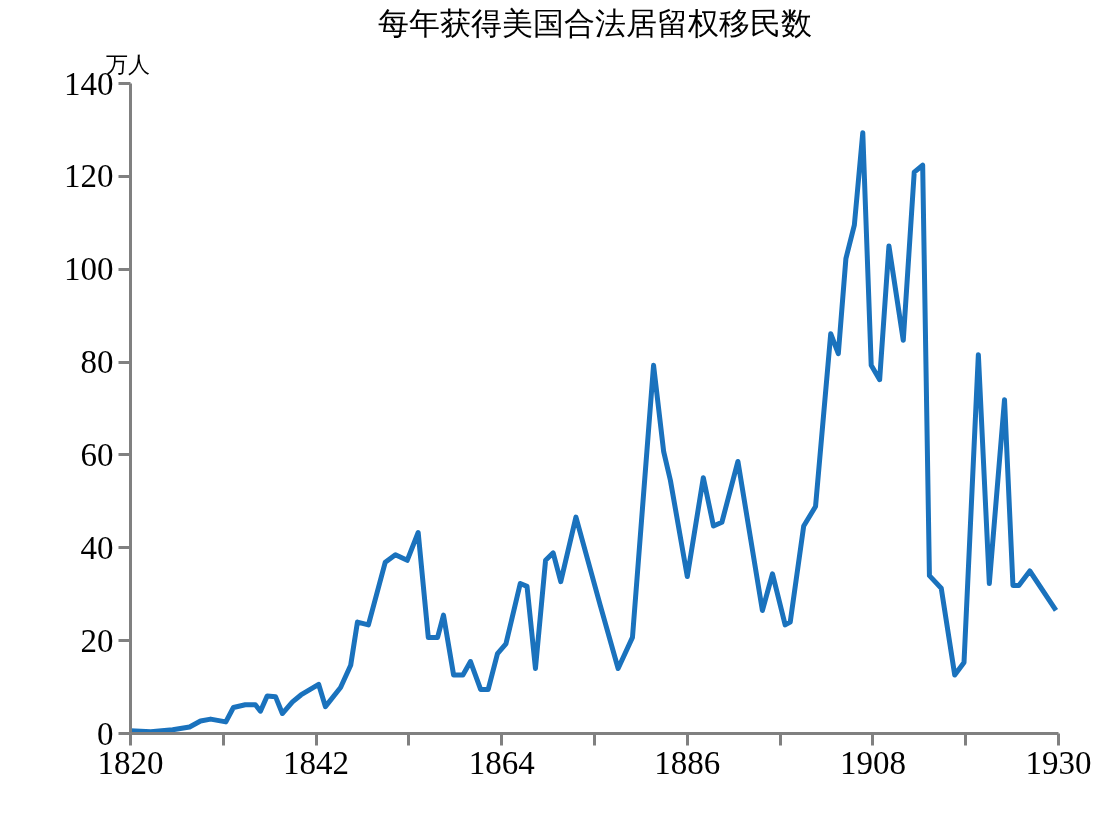 This screenshot has width=1114, height=819. What do you see at coordinates (97, 640) in the screenshot?
I see `y-tick-label: 20` at bounding box center [97, 640].